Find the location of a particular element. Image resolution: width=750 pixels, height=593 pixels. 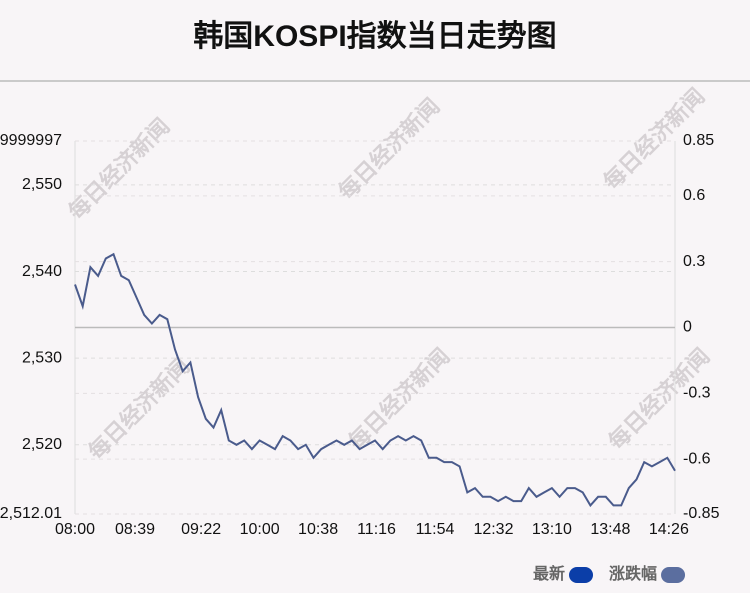

y2-tick-label: 0.85 is located at coordinates (698, 140).